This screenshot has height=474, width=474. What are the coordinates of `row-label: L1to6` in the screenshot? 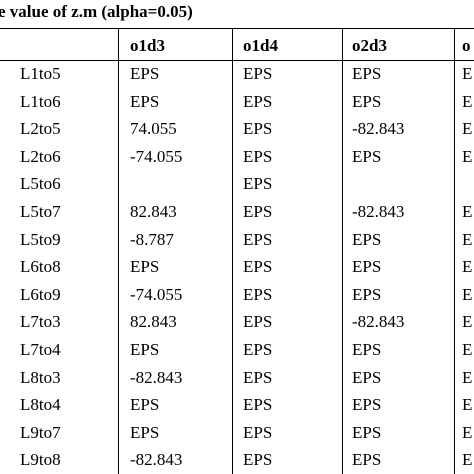 It's located at (40, 101).